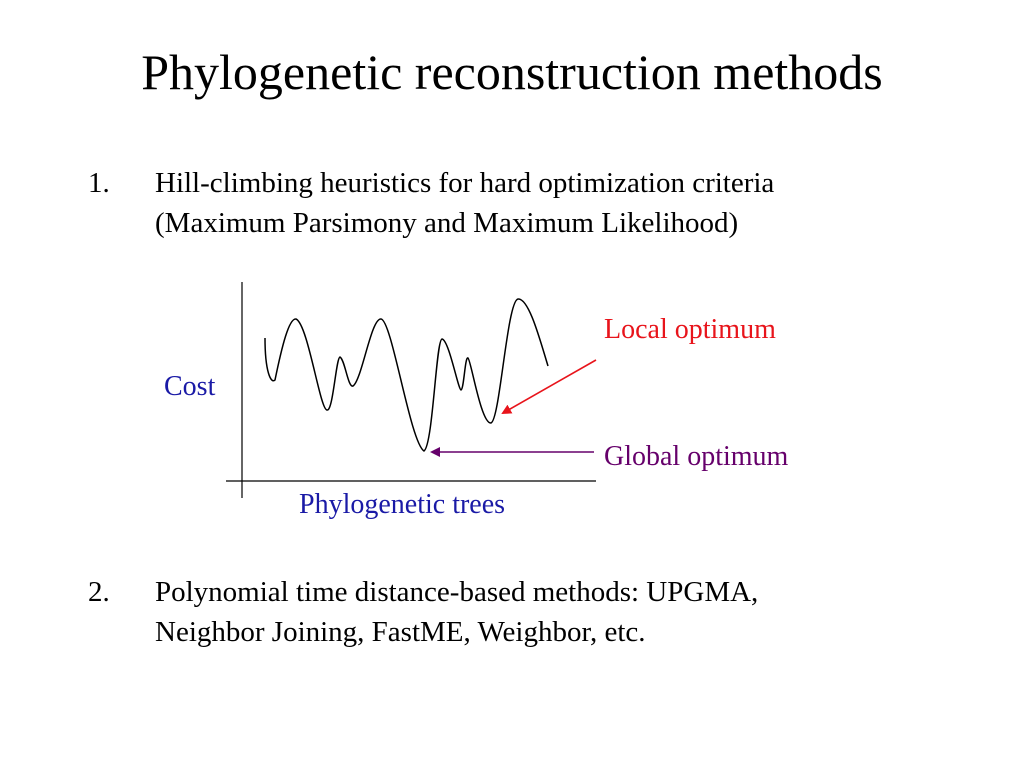 The image size is (1024, 768). I want to click on bullet-number: 1., so click(99, 183).